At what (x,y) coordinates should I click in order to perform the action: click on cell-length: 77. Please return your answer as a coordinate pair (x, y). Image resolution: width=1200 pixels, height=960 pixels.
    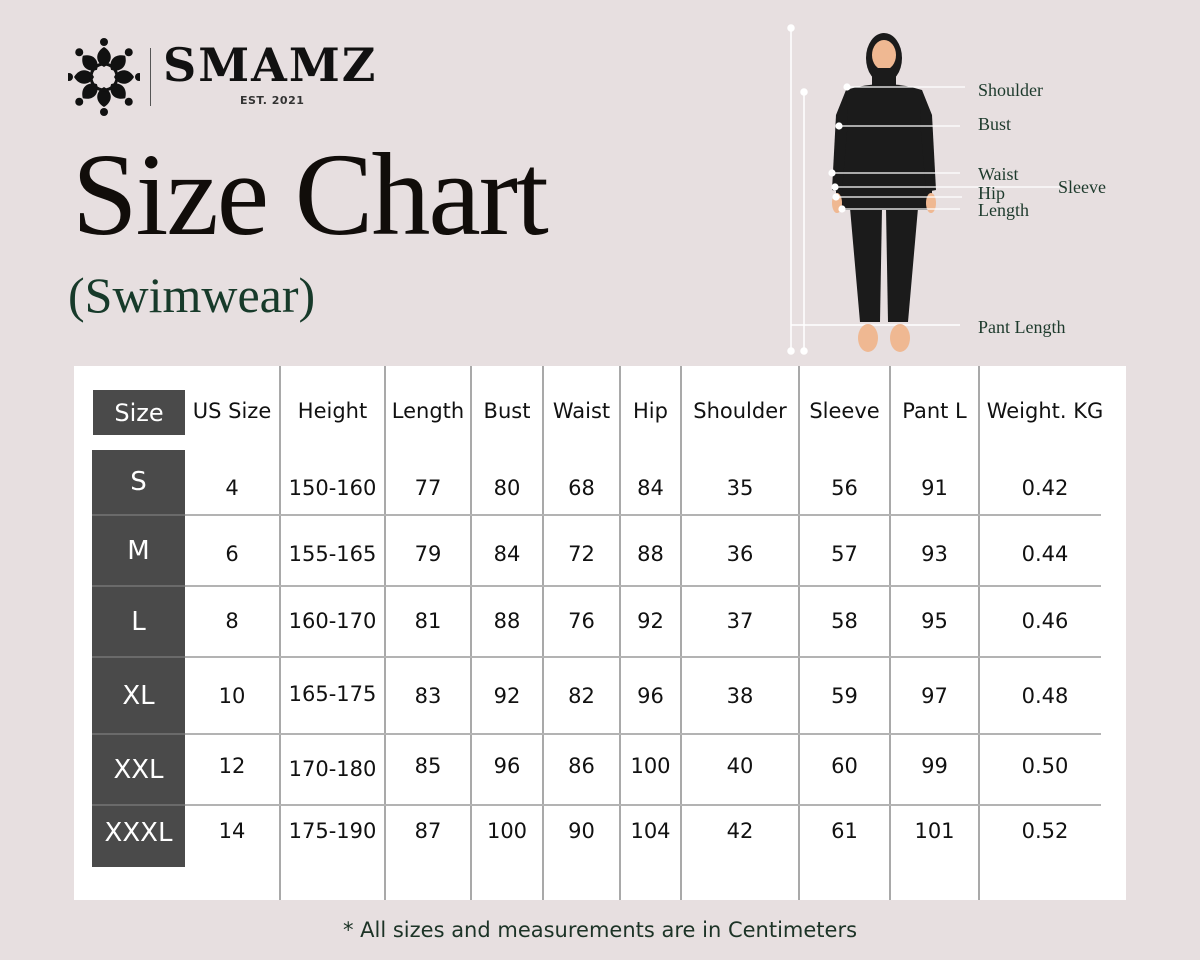
    Looking at the image, I should click on (428, 488).